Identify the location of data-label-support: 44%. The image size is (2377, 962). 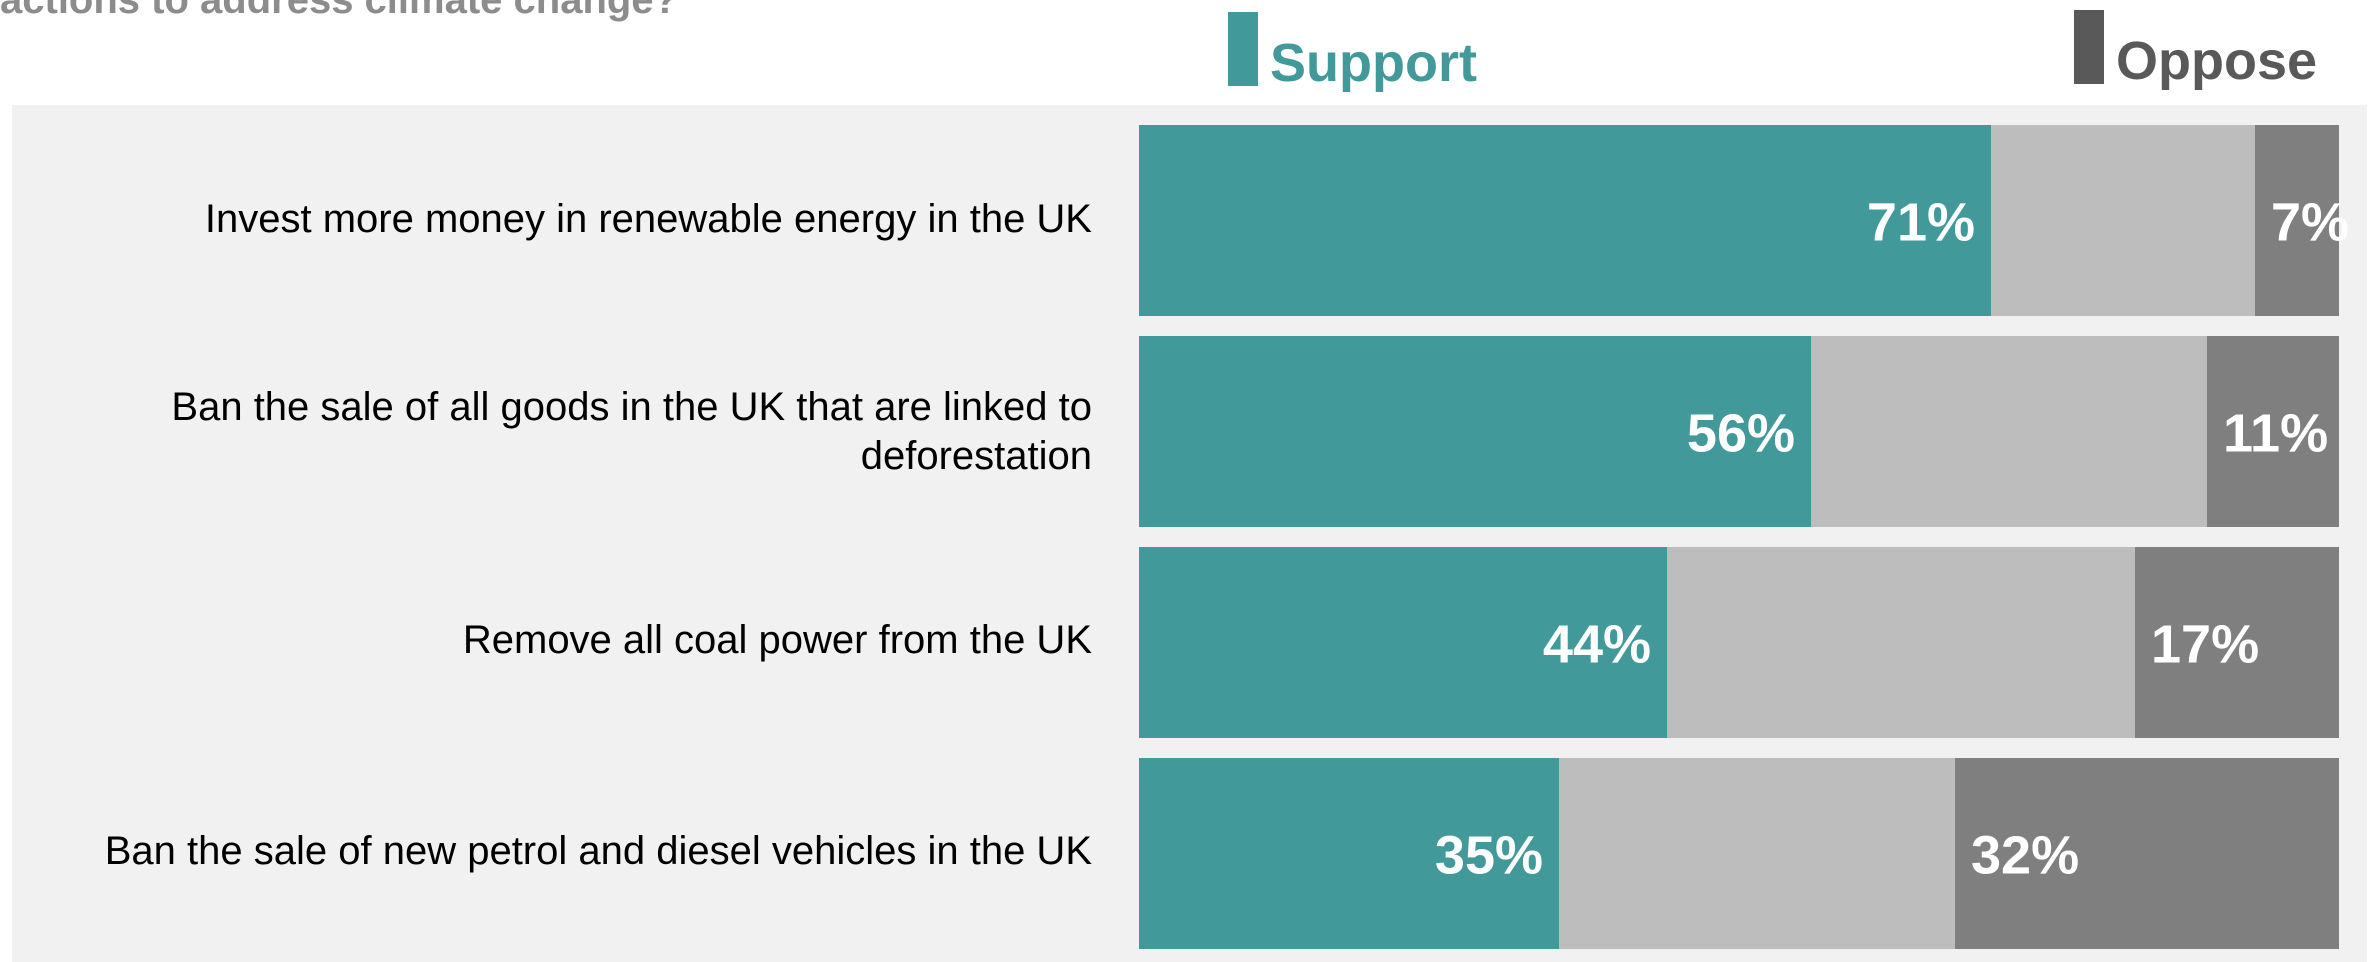
(1597, 645).